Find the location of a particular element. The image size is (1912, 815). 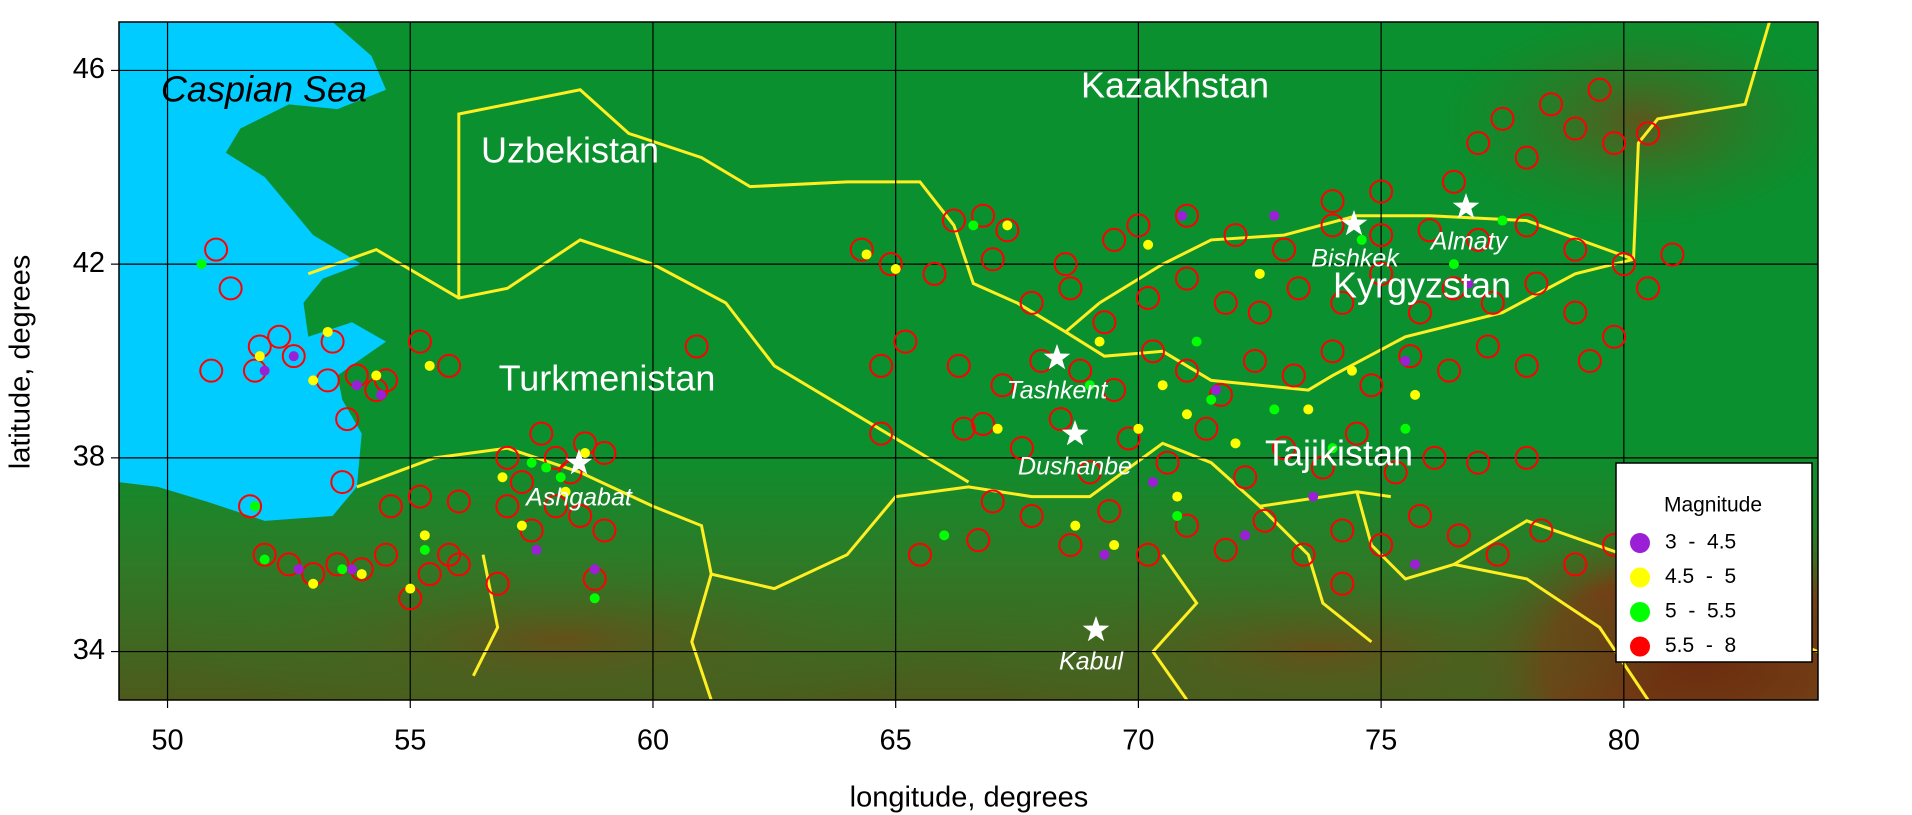

x-tick-label: 75 is located at coordinates (1381, 741).